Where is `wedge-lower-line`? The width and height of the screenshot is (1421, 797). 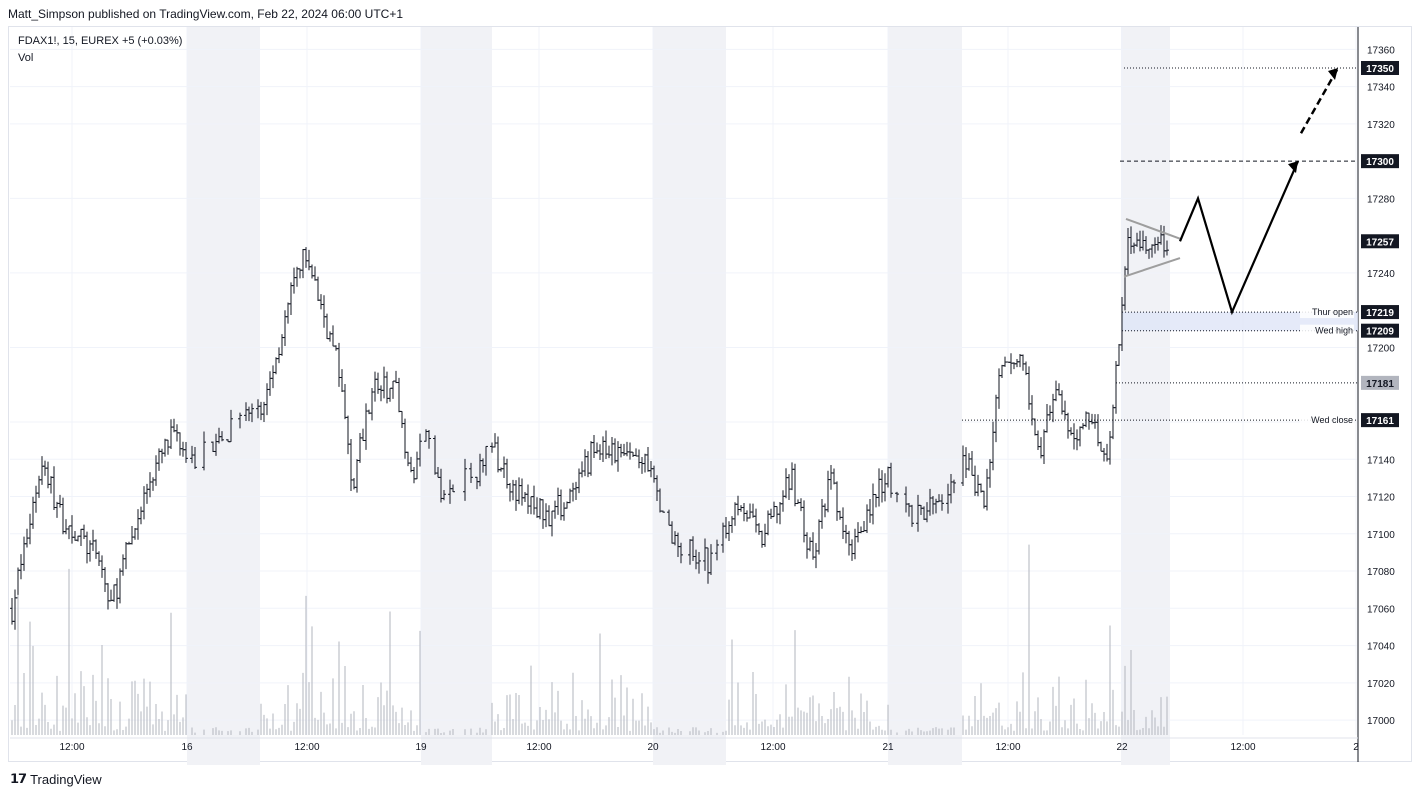
wedge-lower-line is located at coordinates (1152, 267).